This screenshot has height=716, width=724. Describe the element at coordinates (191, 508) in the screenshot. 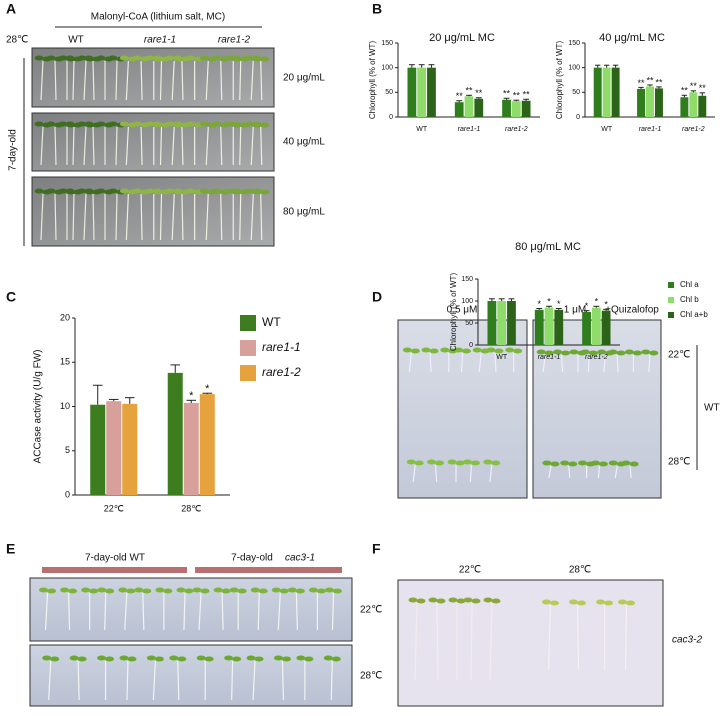

I see `x-tick-label: 28℃` at that location.